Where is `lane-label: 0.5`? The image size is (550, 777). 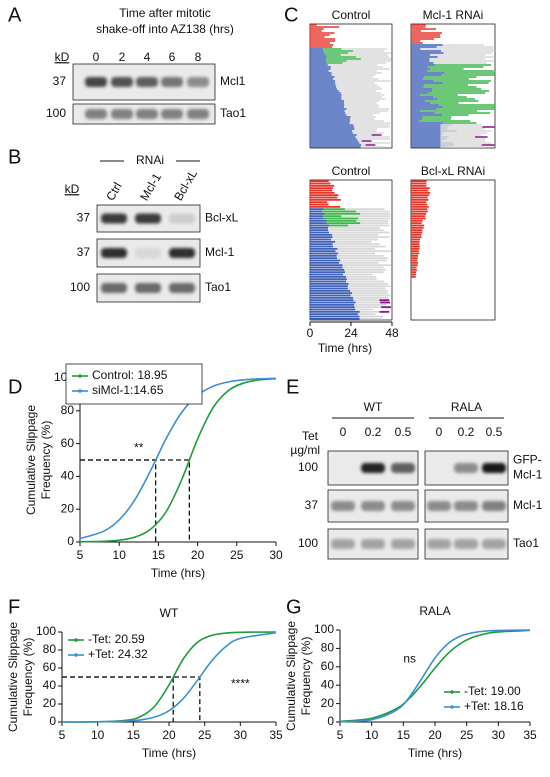
lane-label: 0.5 is located at coordinates (494, 432).